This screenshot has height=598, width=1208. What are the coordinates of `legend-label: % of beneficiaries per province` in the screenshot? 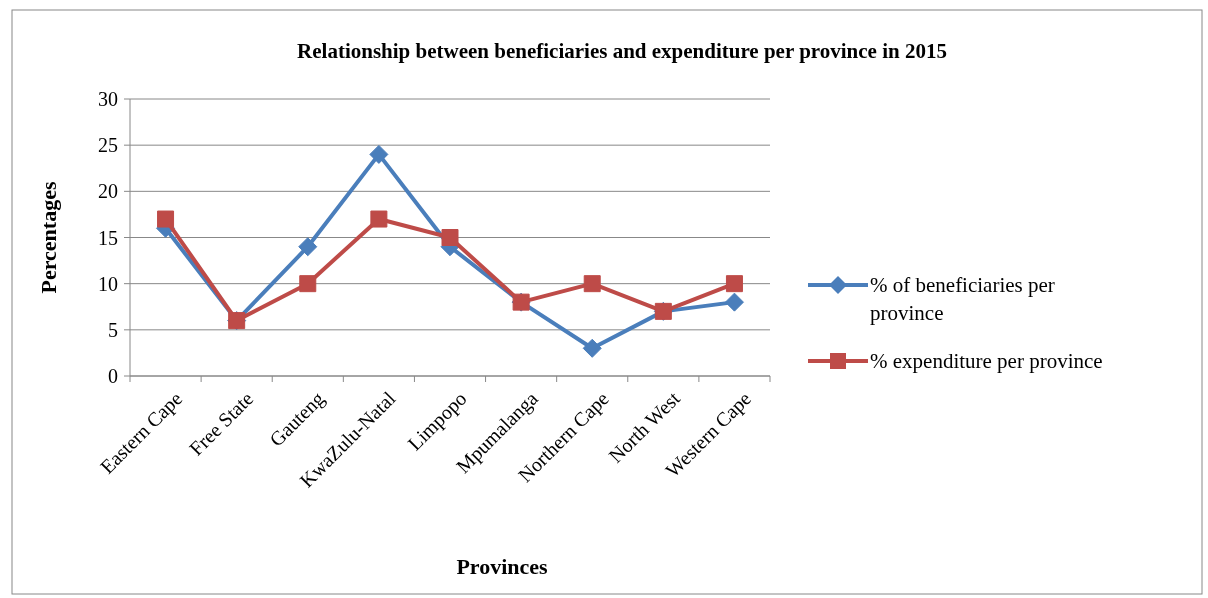 It's located at (962, 299).